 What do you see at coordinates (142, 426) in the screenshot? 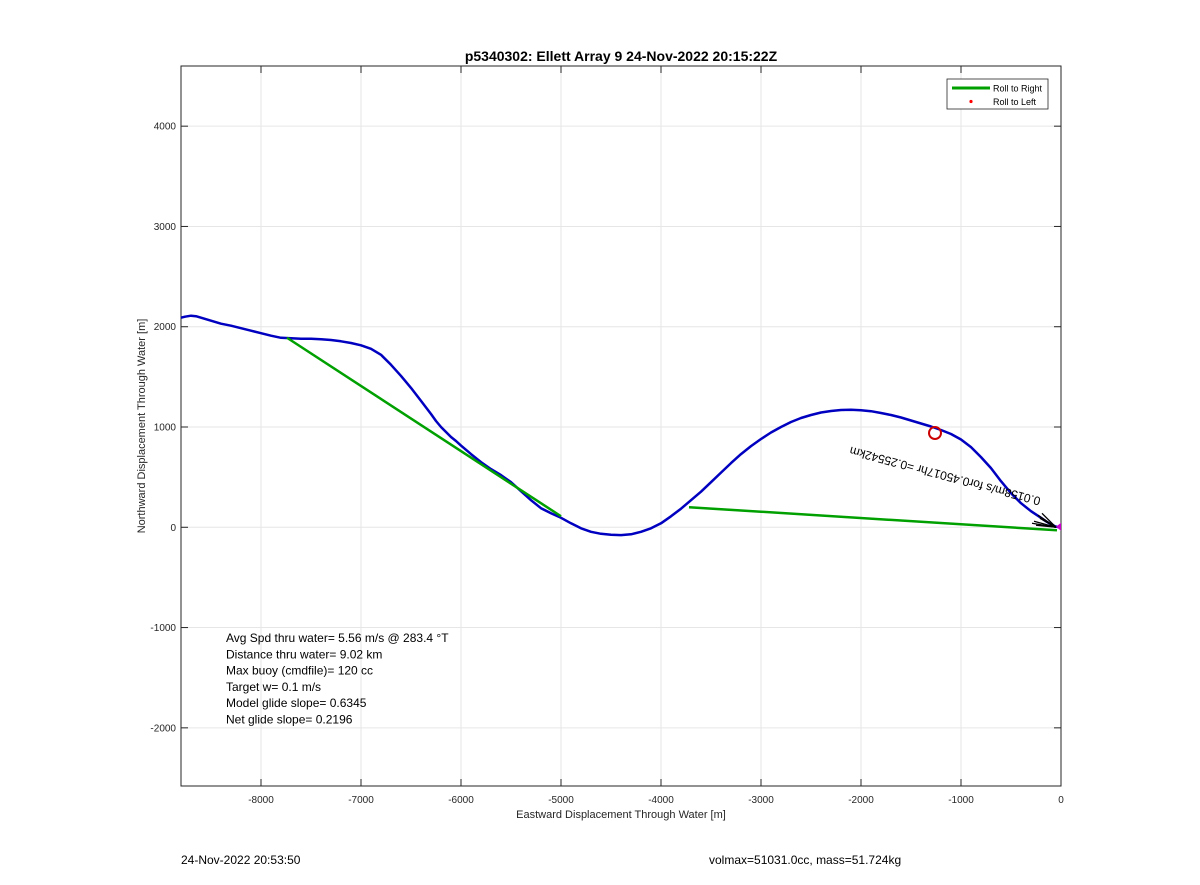
I see `y-axis-label: Northward Displacement Through Water [m]` at bounding box center [142, 426].